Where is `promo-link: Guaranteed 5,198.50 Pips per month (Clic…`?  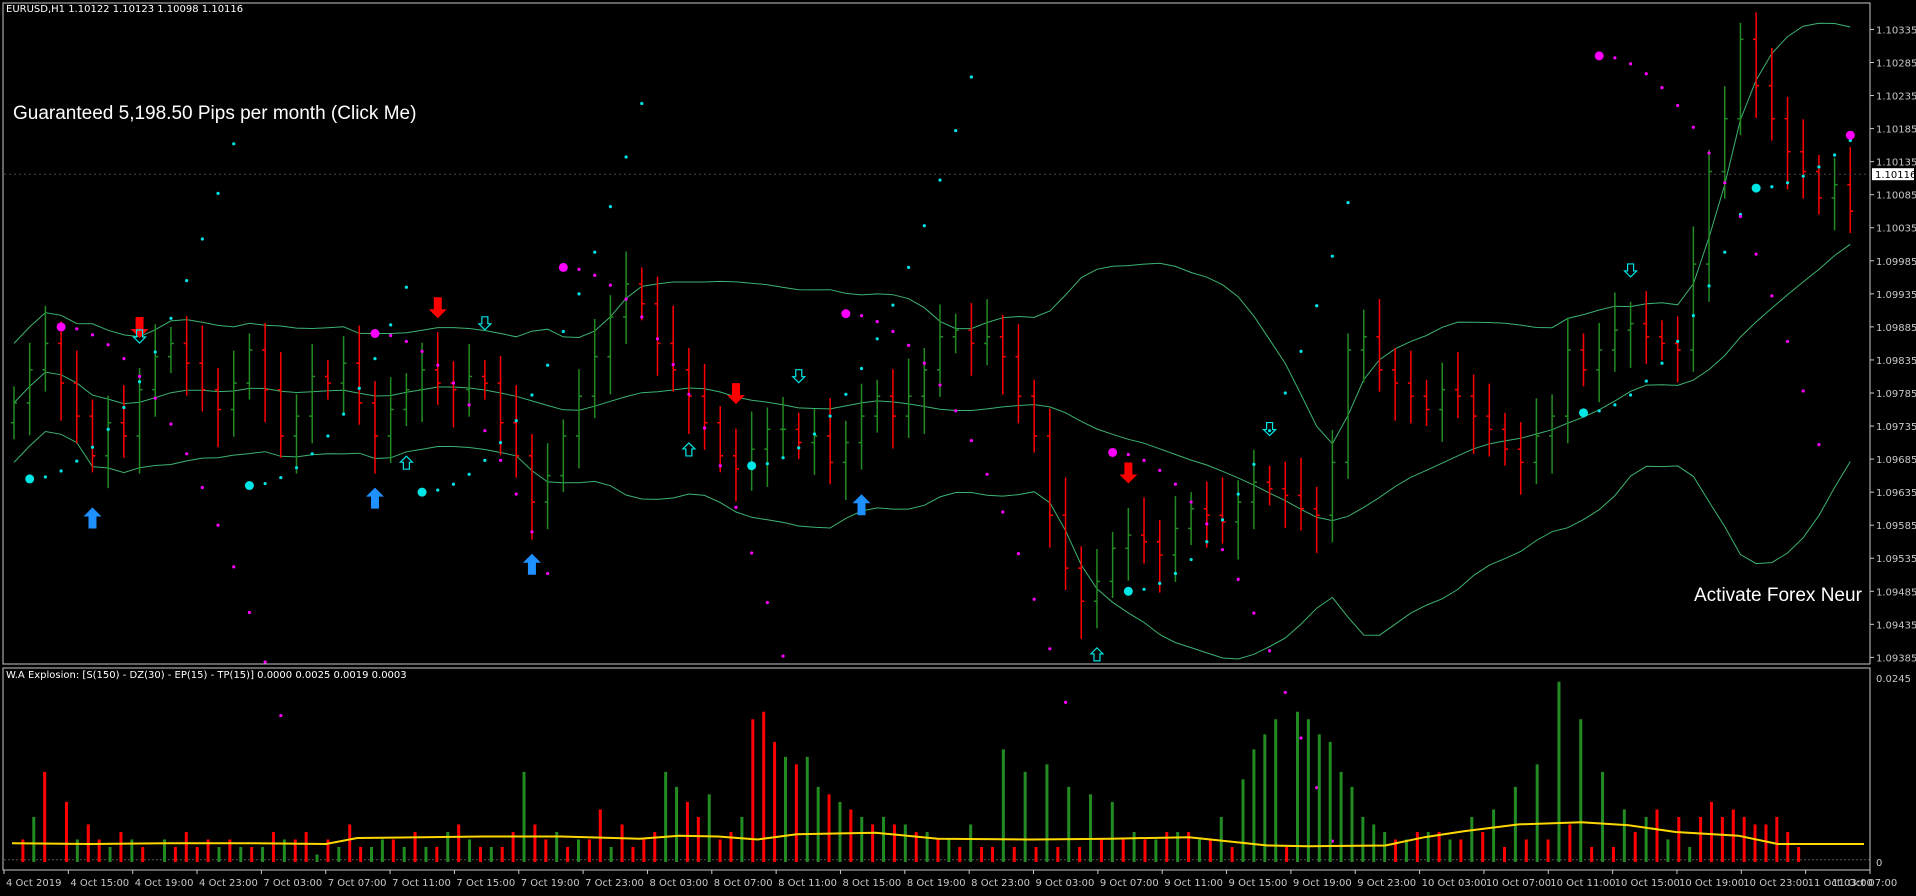 promo-link: Guaranteed 5,198.50 Pips per month (Clic… is located at coordinates (215, 113).